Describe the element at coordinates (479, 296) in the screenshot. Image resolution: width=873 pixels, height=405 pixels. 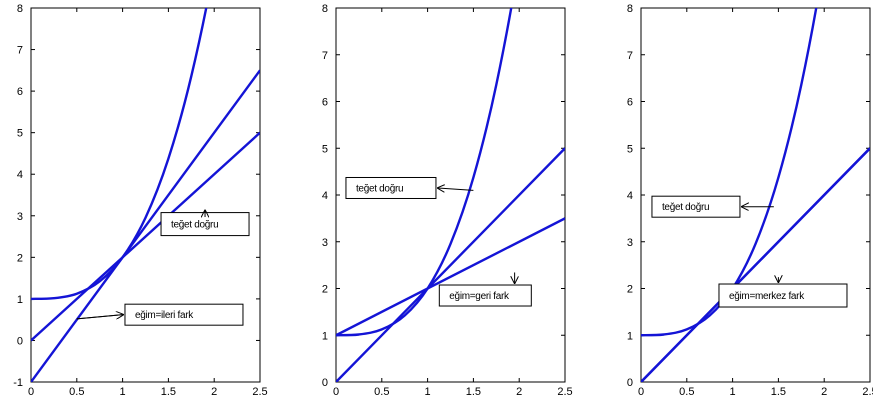
I see `annotation-label: eğim=geri fark` at that location.